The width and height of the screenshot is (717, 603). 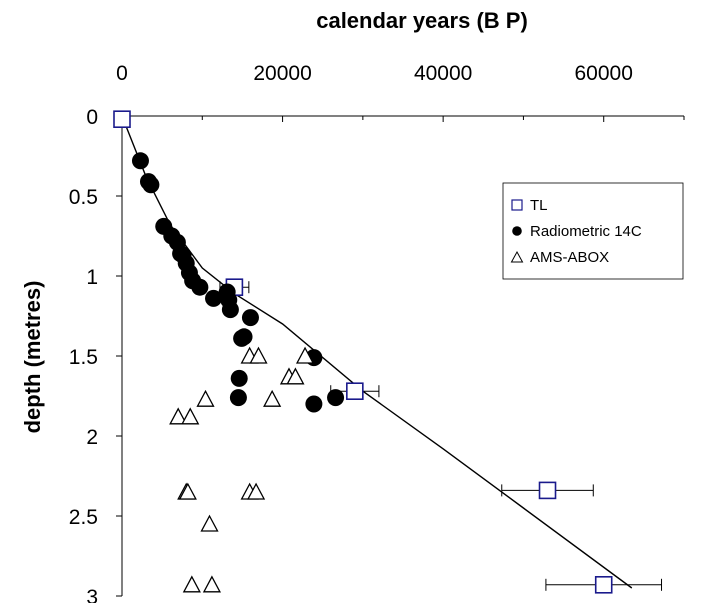 I want to click on y-tick-label: 0.5, so click(x=83, y=197).